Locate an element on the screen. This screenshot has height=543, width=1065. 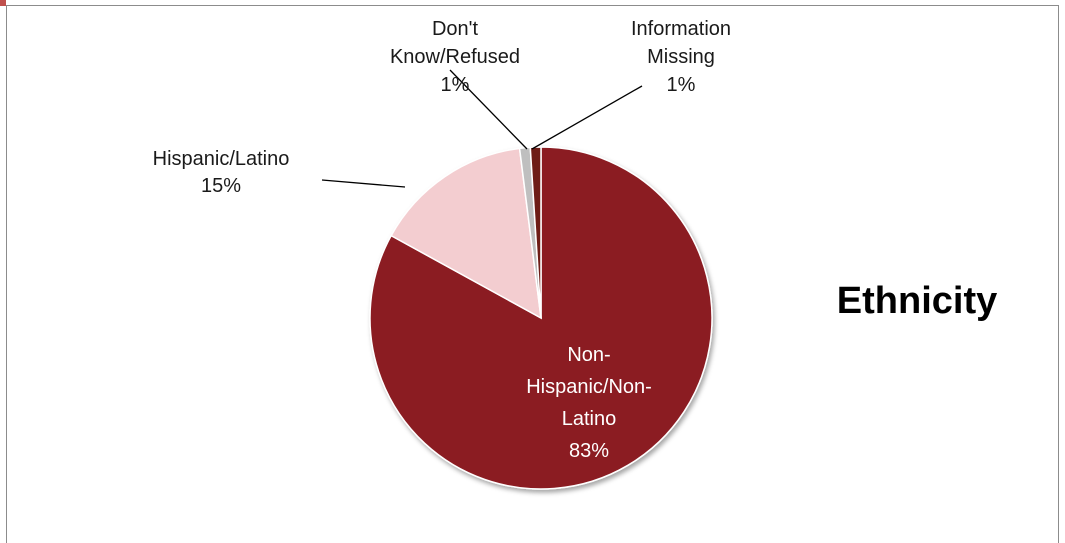
leader-line-dont-know-refused is located at coordinates (488, 109).